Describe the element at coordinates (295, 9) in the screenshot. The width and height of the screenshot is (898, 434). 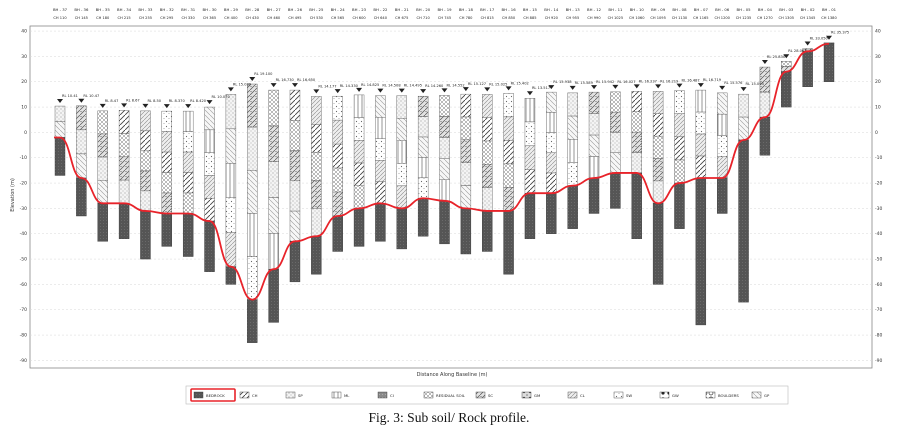
I see `borehole-id: BH - 26` at that location.